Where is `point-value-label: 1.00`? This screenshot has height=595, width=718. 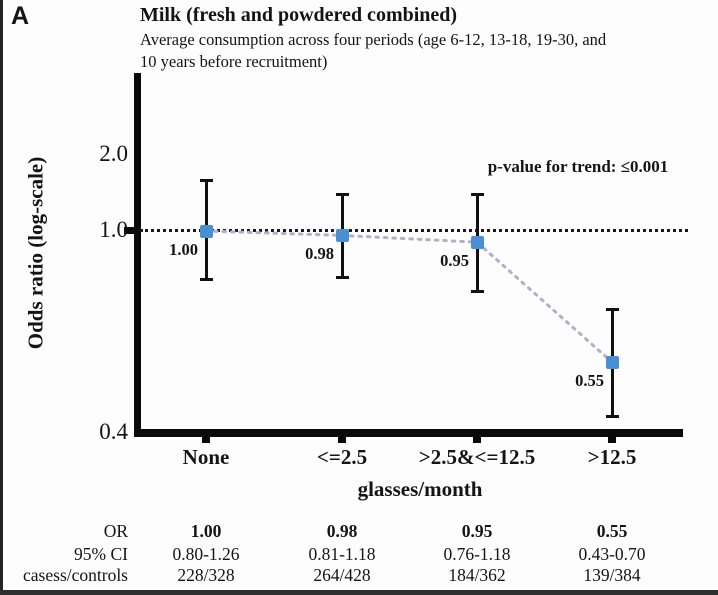
point-value-label: 1.00 is located at coordinates (183, 249).